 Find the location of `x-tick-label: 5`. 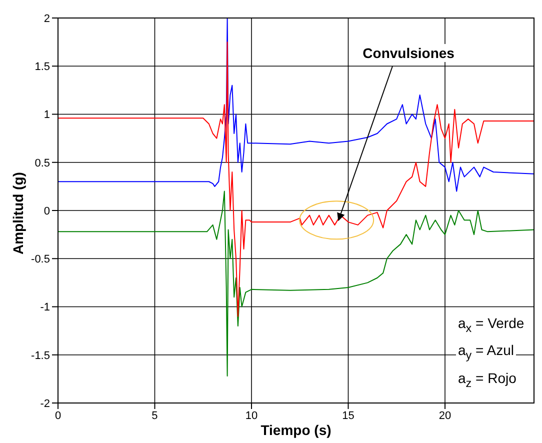

x-tick-label: 5 is located at coordinates (155, 416).